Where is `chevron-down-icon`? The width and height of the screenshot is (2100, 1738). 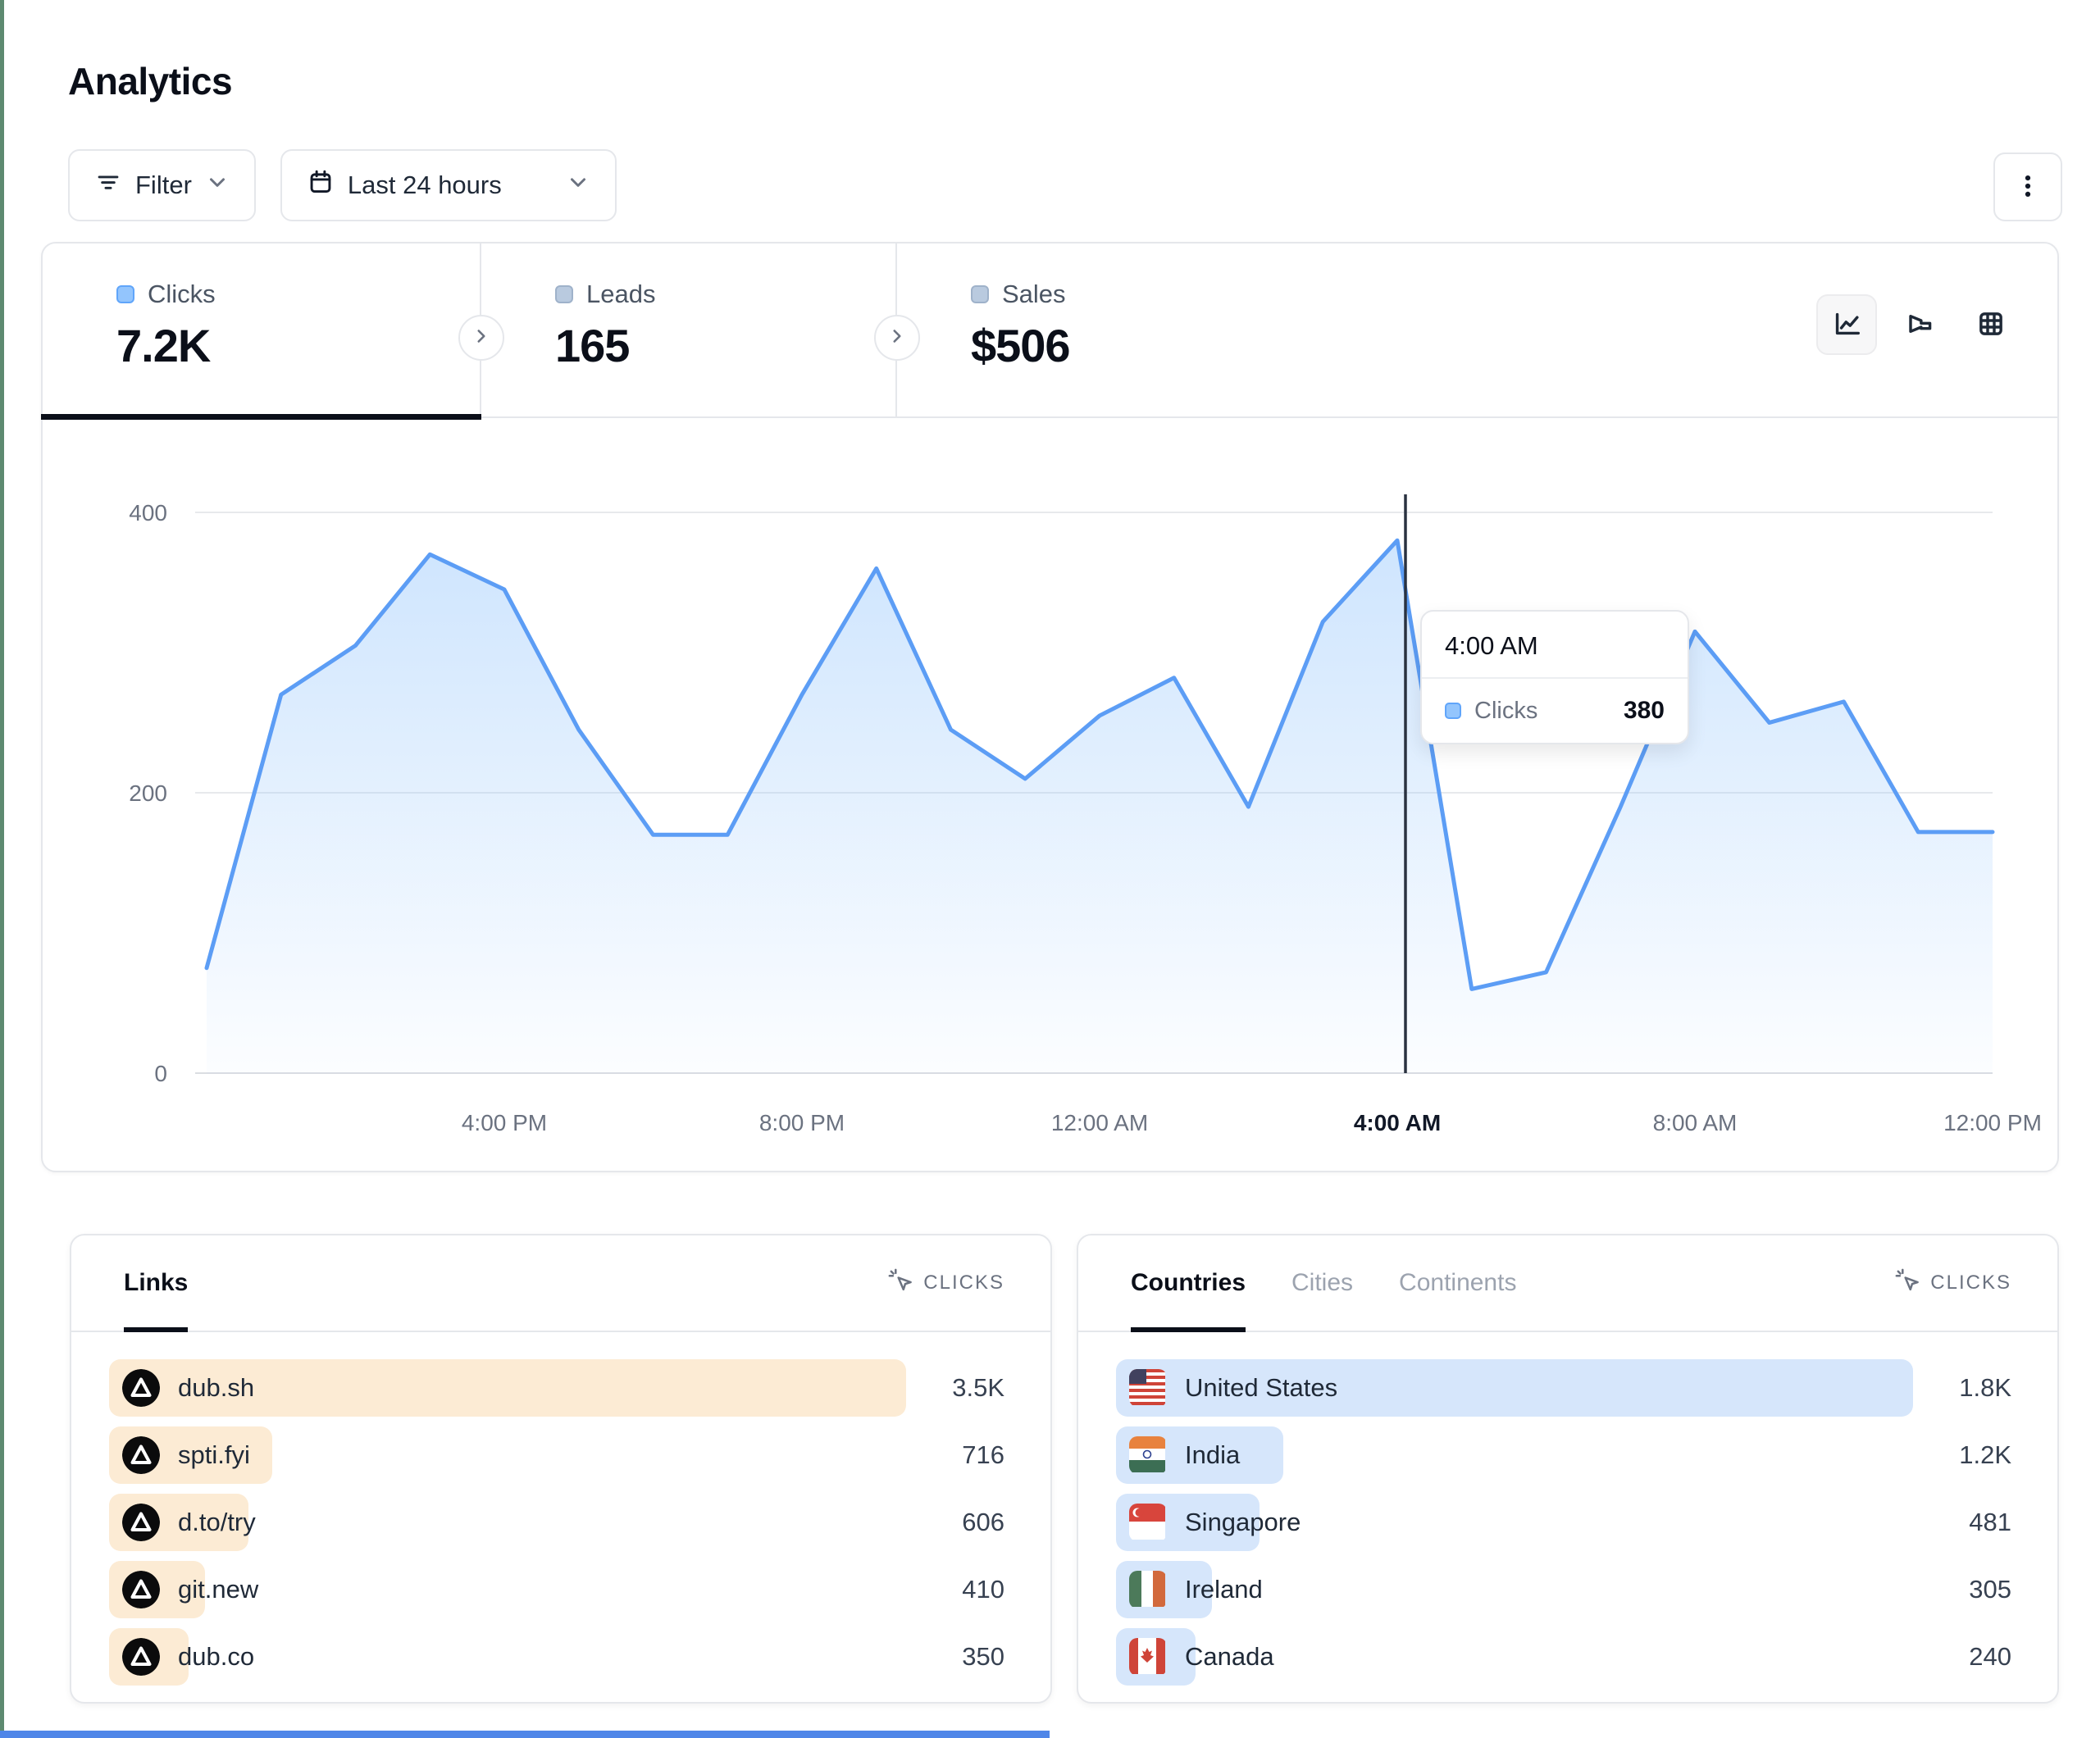 chevron-down-icon is located at coordinates (578, 185).